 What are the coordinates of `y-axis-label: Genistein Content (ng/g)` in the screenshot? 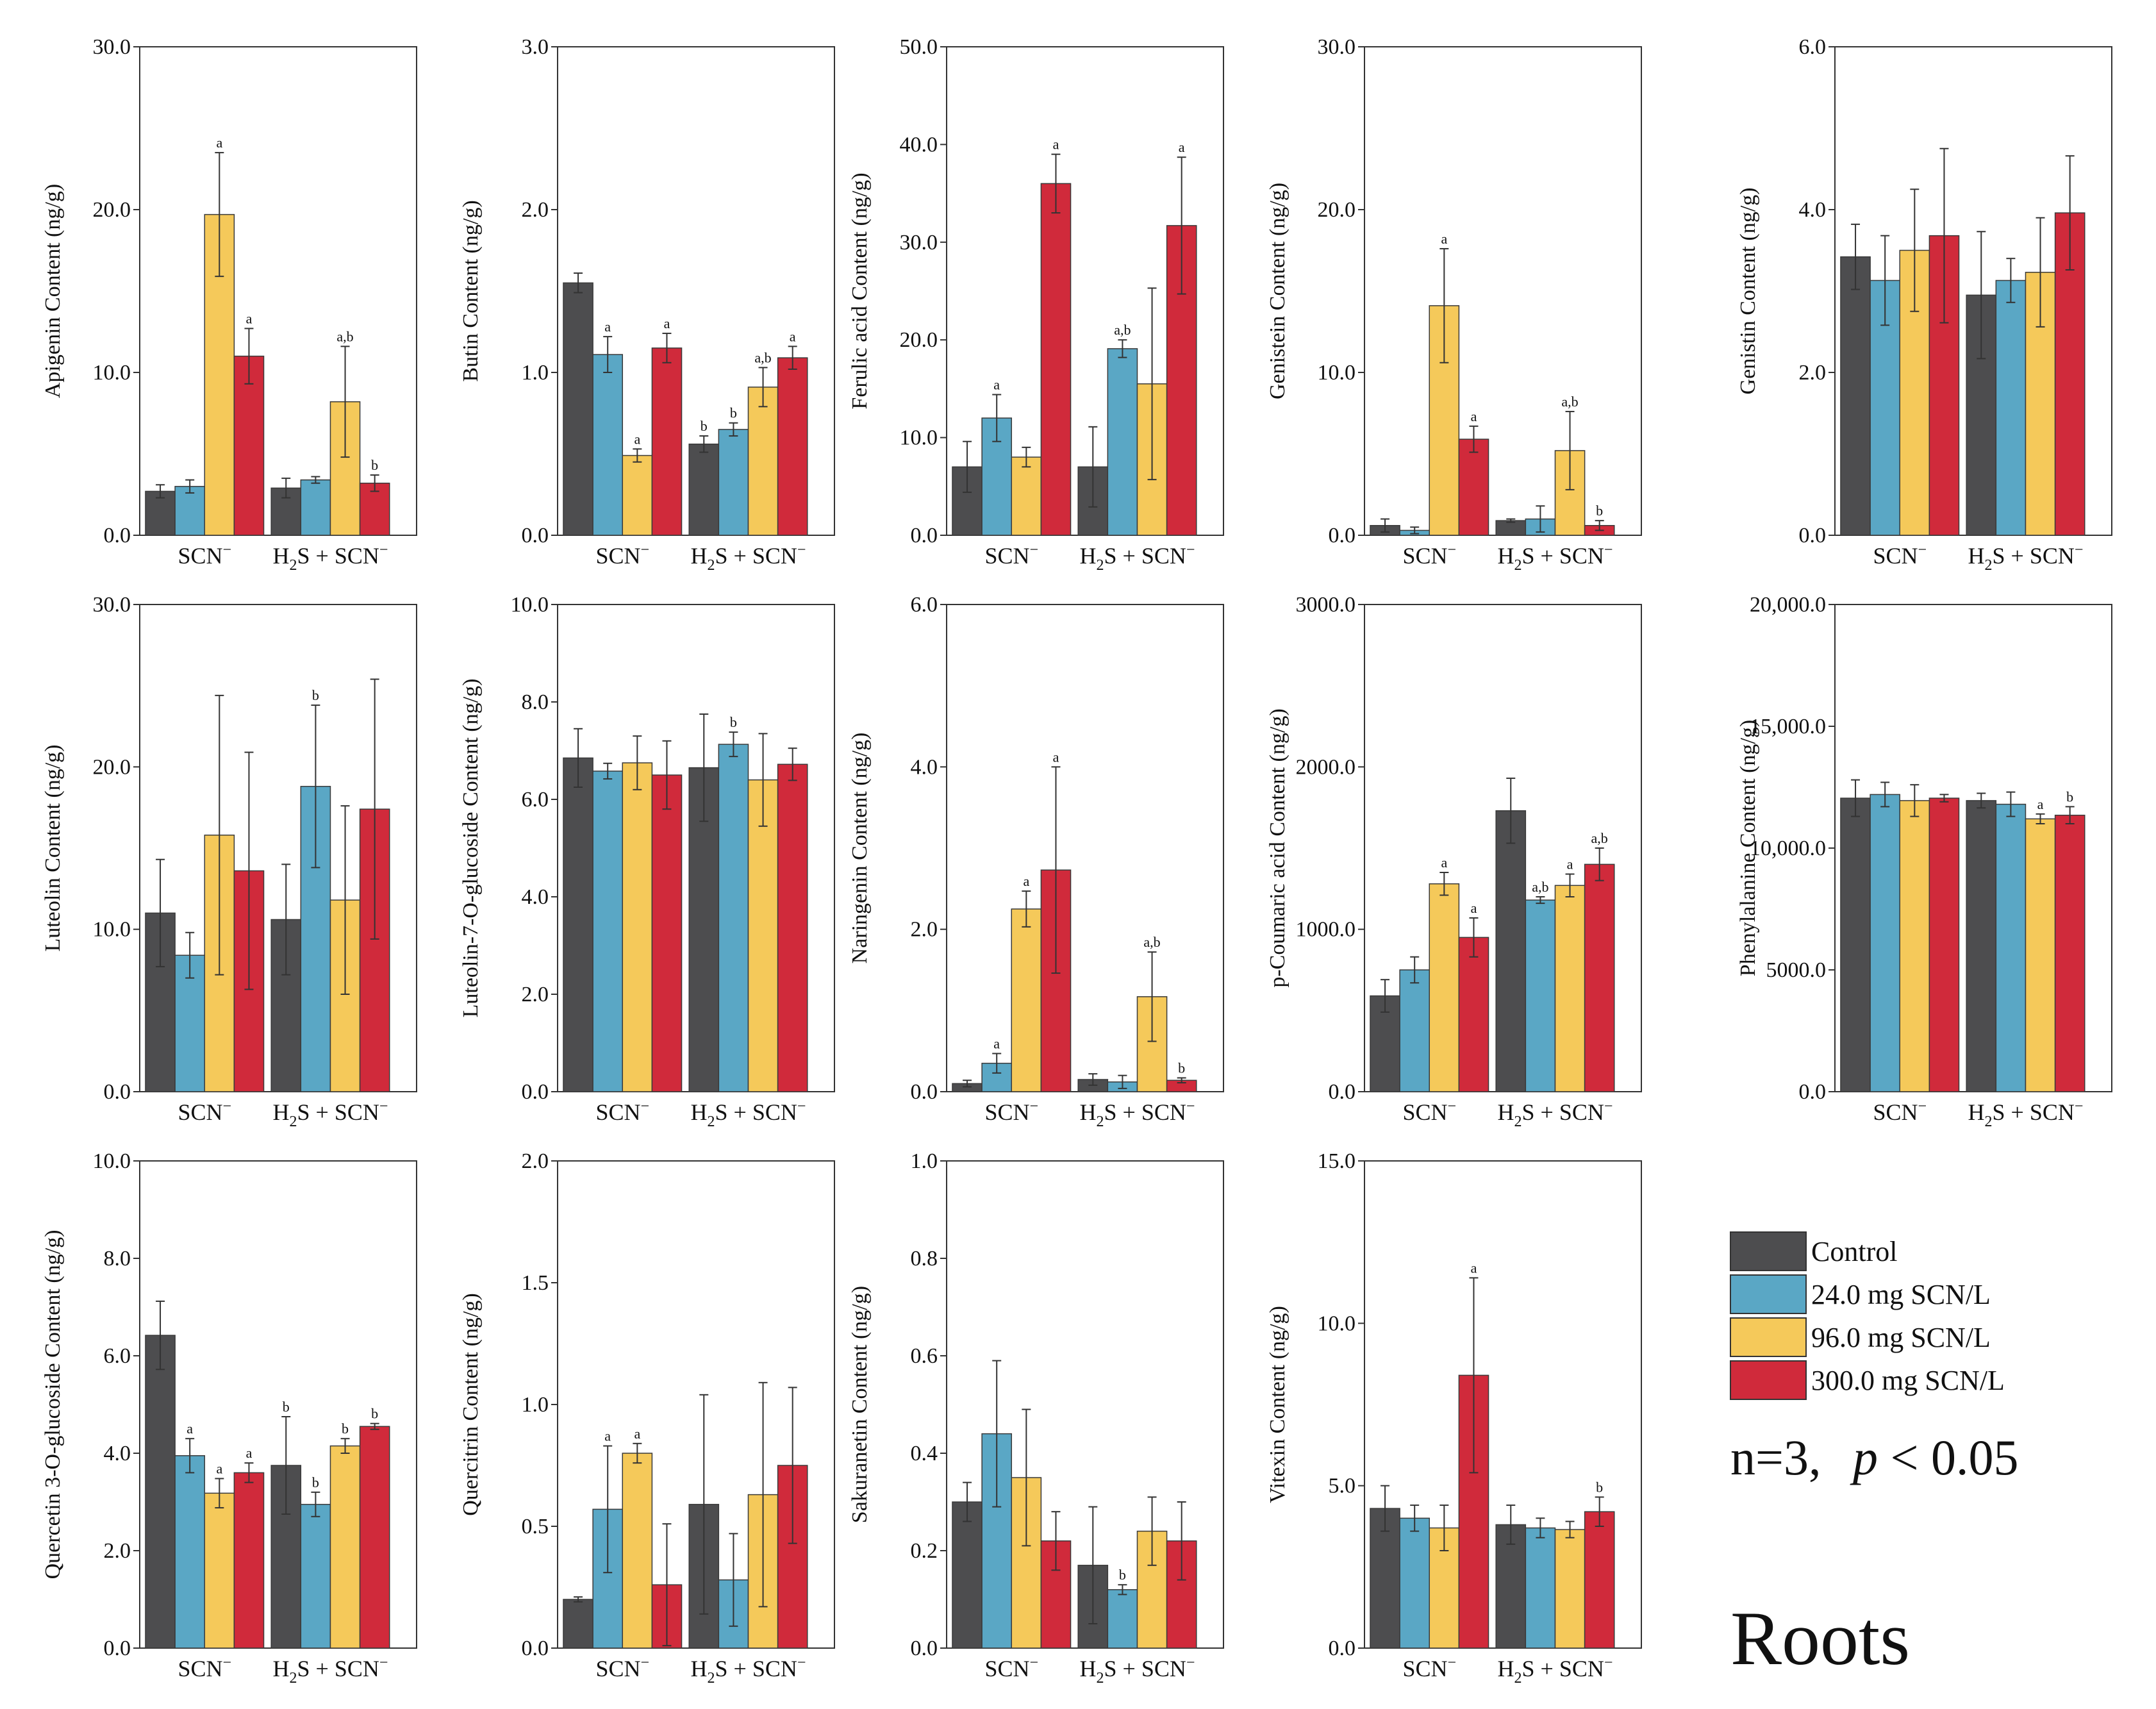 It's located at (1278, 291).